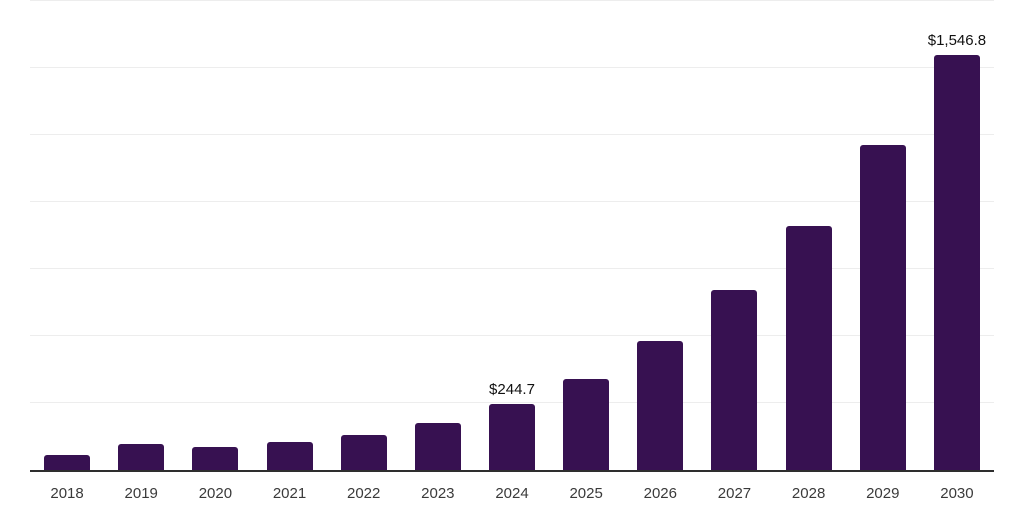 The image size is (1024, 512). Describe the element at coordinates (67, 493) in the screenshot. I see `x-tick-label-2018: 2018` at that location.